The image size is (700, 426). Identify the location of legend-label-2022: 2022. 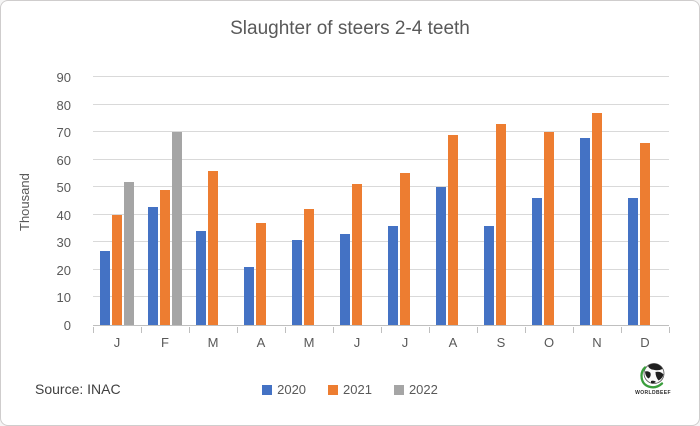
(423, 389).